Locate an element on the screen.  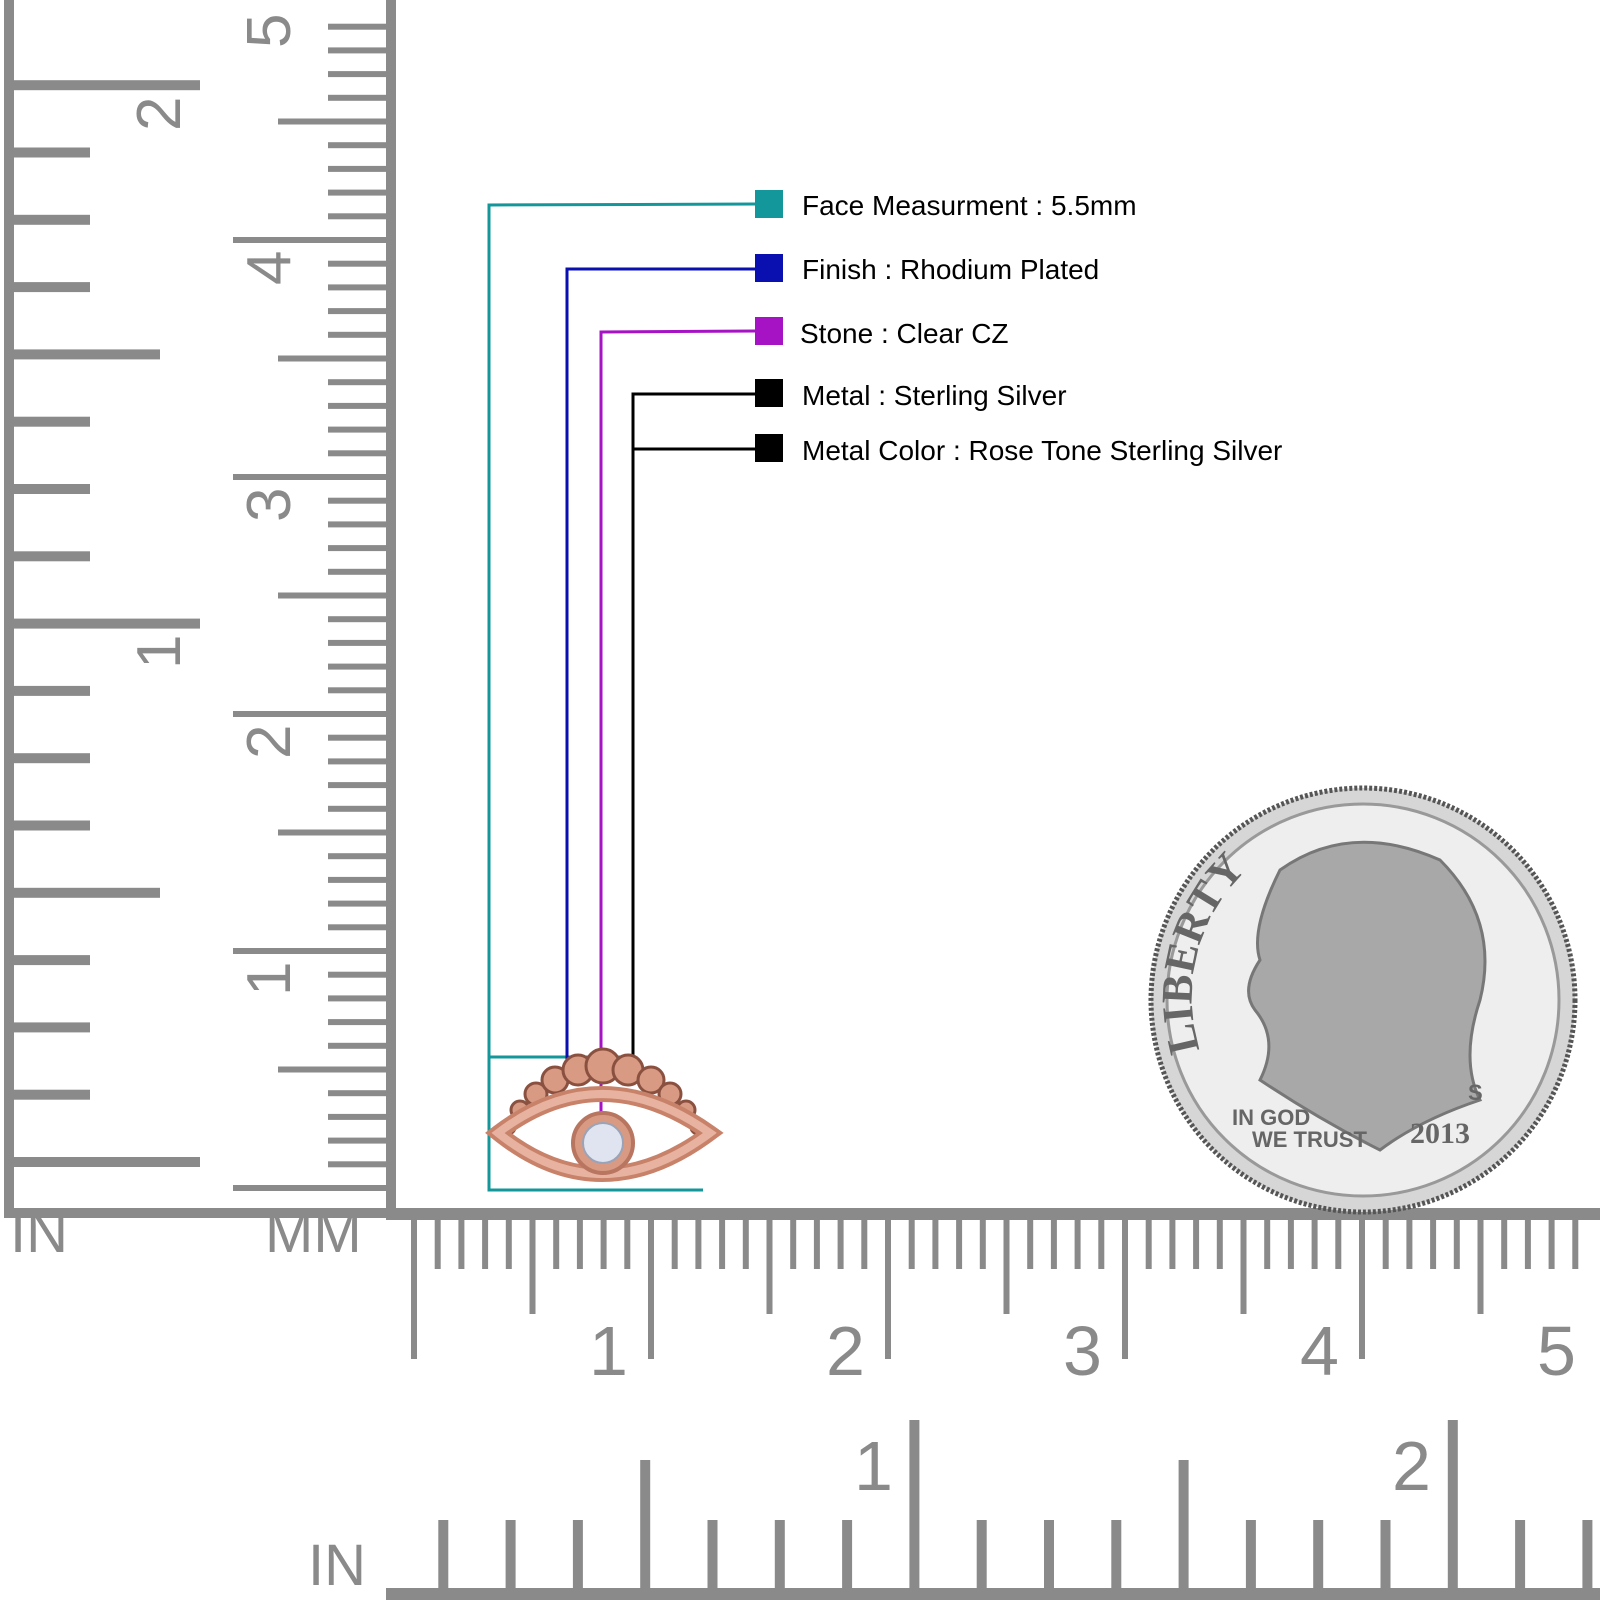
spec-face-measurement: Face Measurment : 5.5mm is located at coordinates (969, 205).